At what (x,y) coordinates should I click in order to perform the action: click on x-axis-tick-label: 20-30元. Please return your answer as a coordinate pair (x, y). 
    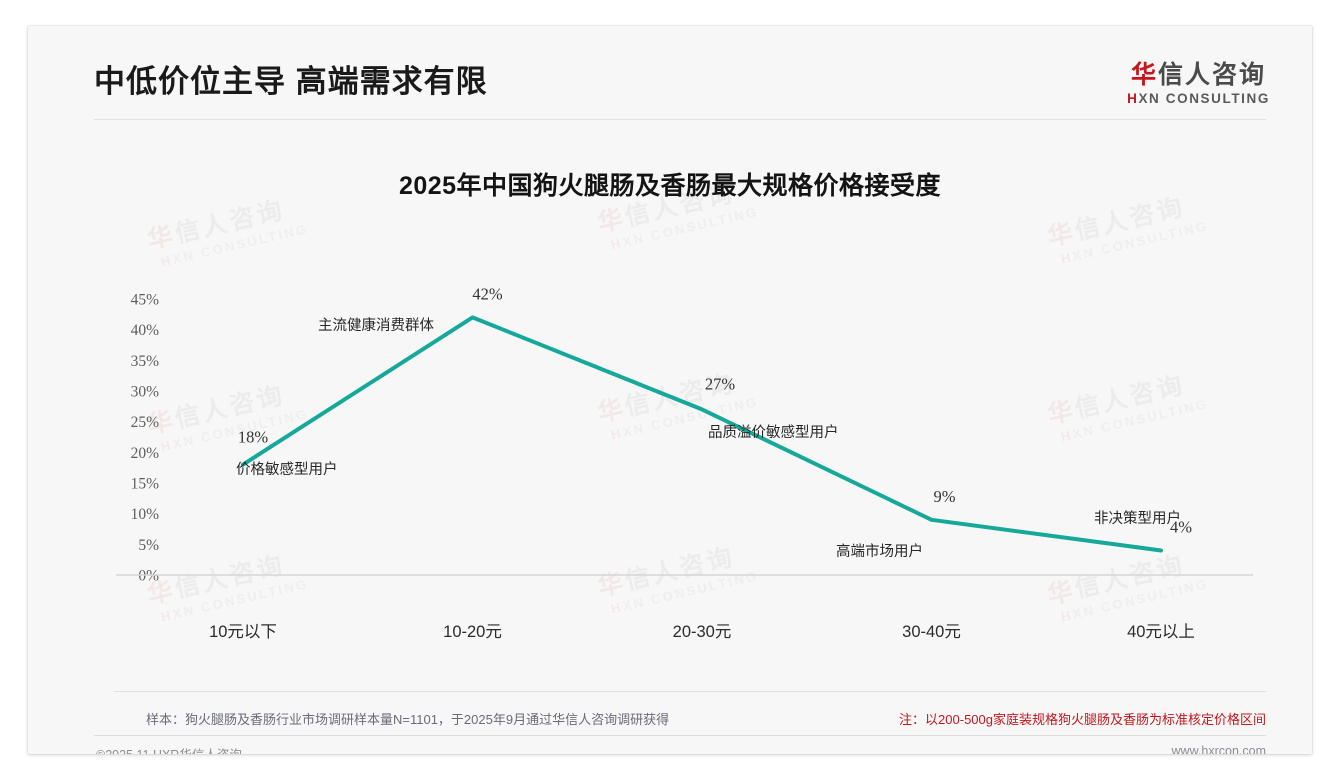
    Looking at the image, I should click on (702, 632).